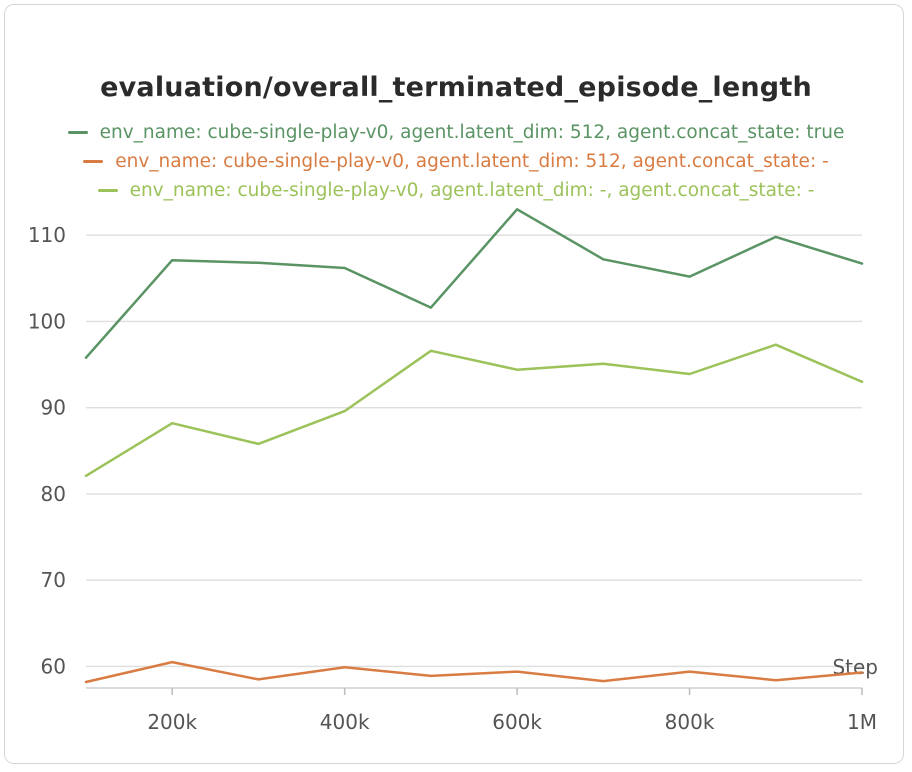 This screenshot has height=772, width=912. I want to click on y-tick-label: 80, so click(53, 494).